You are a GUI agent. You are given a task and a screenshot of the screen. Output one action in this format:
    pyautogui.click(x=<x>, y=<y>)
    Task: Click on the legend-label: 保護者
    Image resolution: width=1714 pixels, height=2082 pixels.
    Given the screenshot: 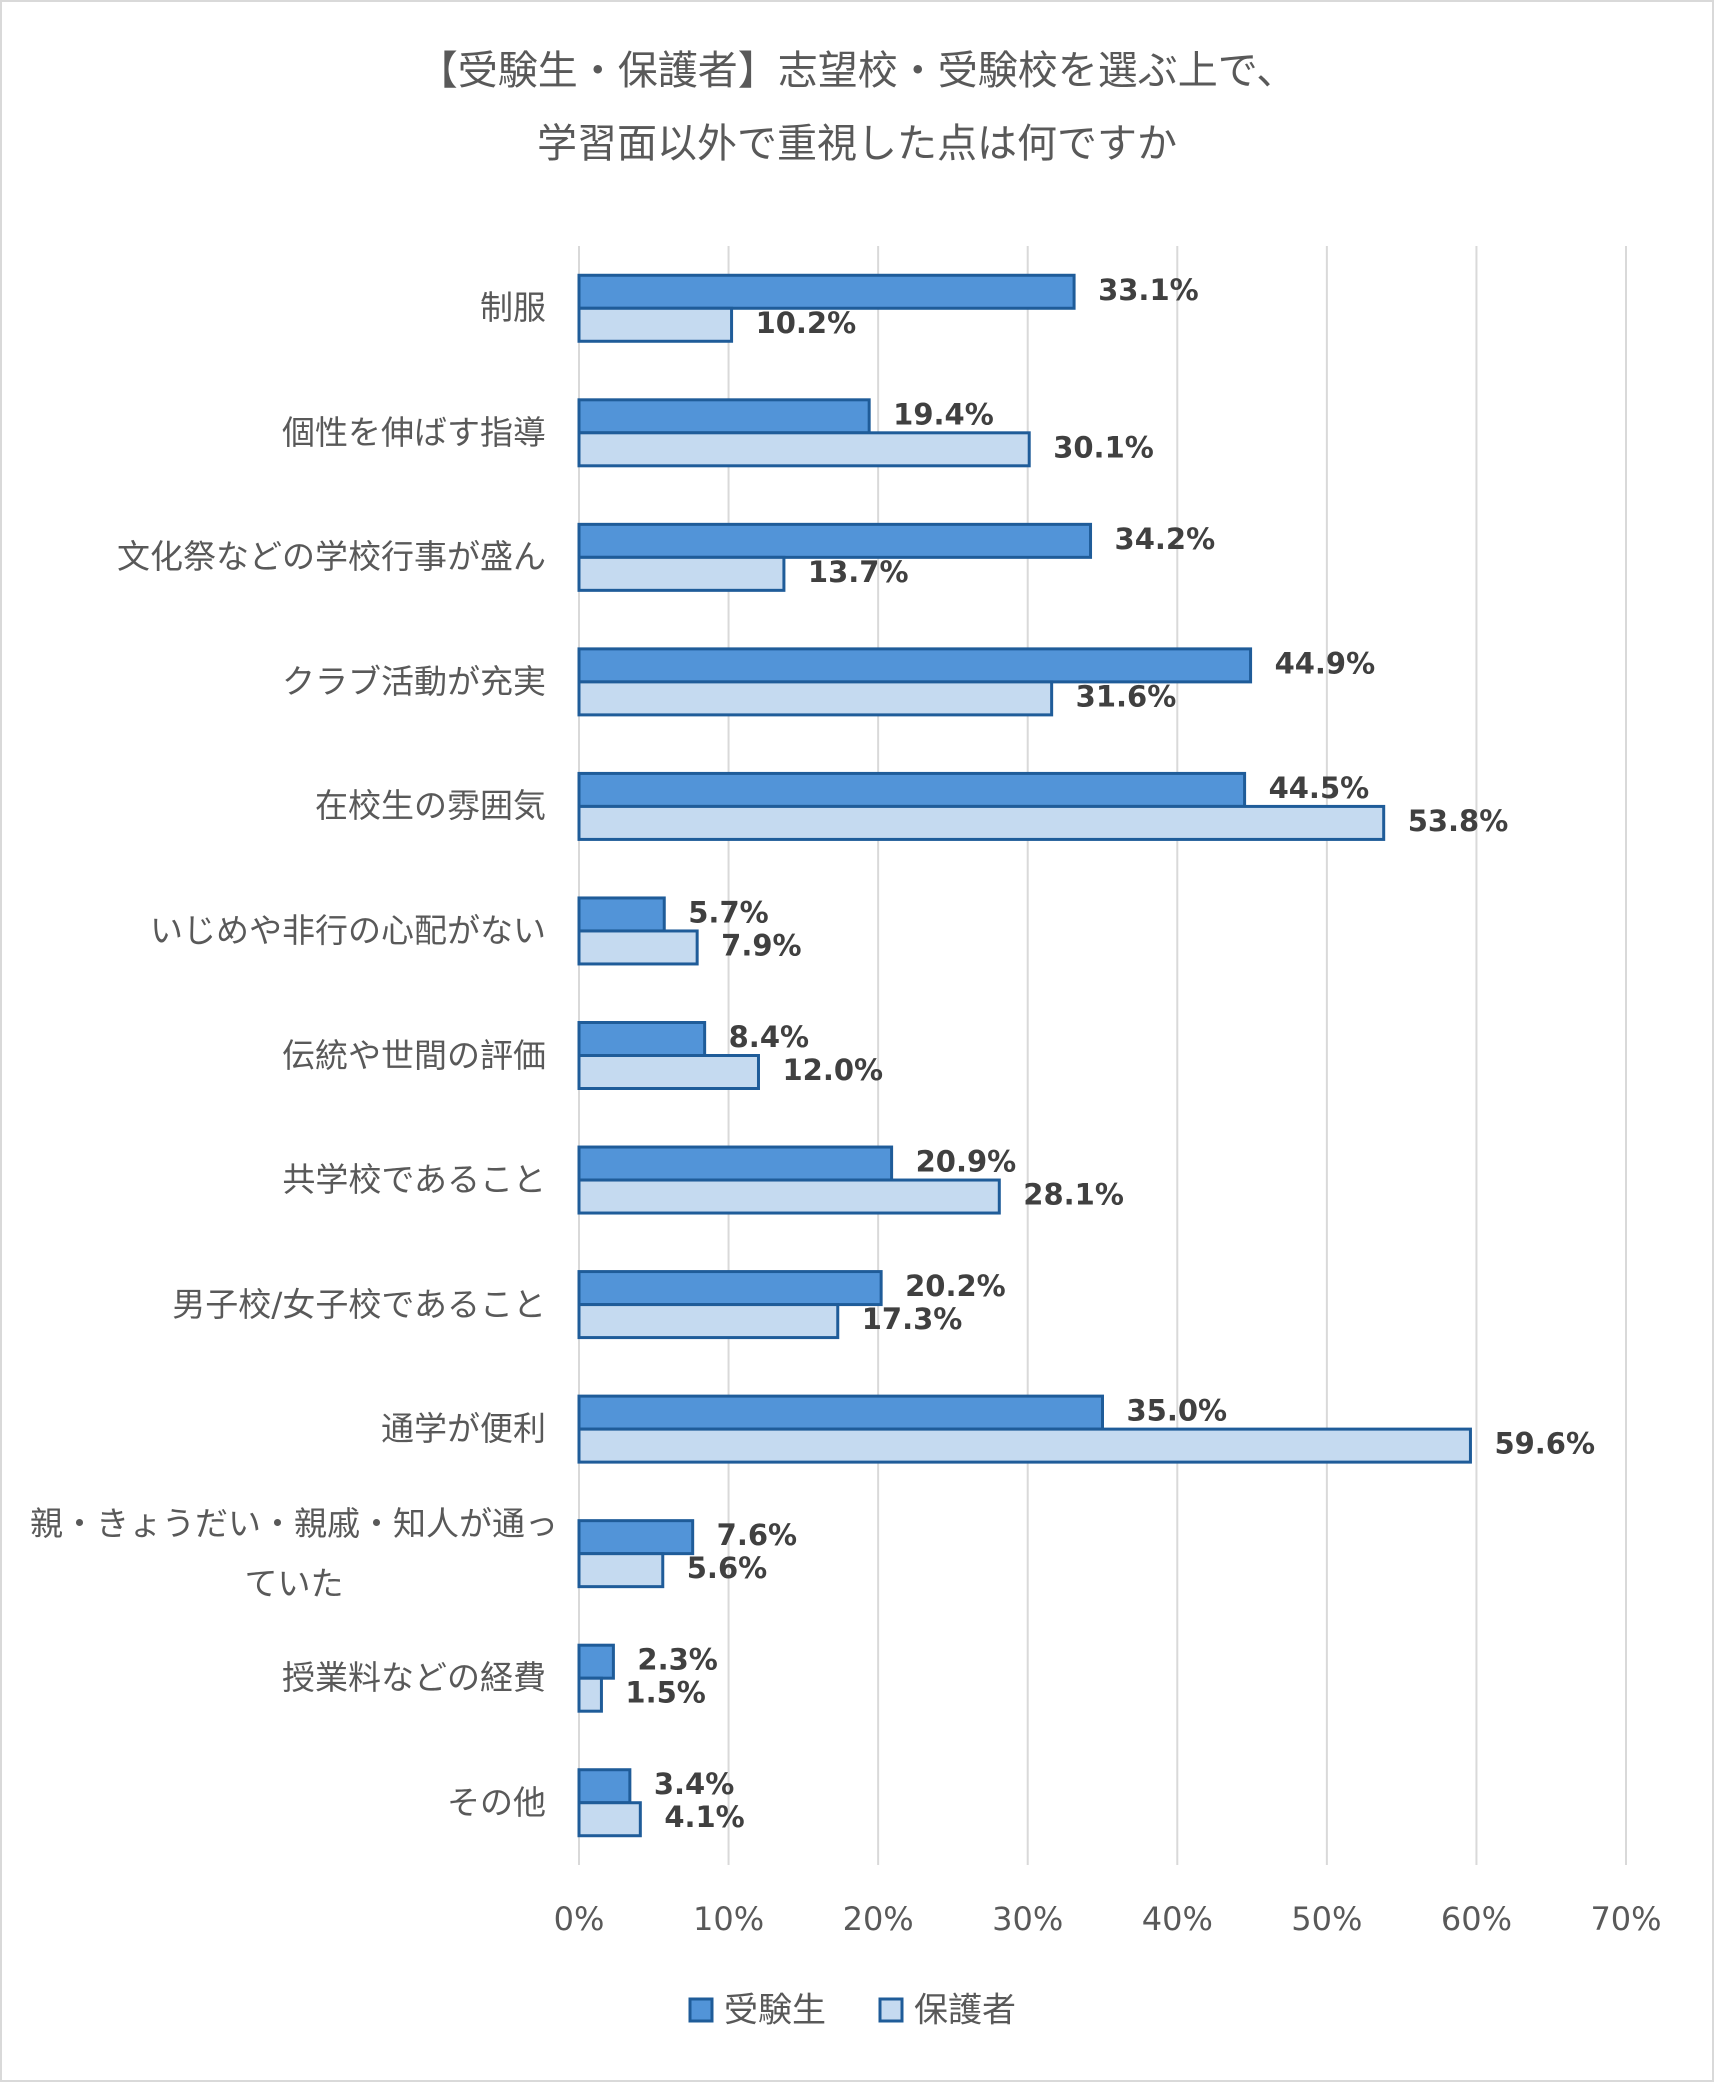 What is the action you would take?
    pyautogui.click(x=965, y=2011)
    